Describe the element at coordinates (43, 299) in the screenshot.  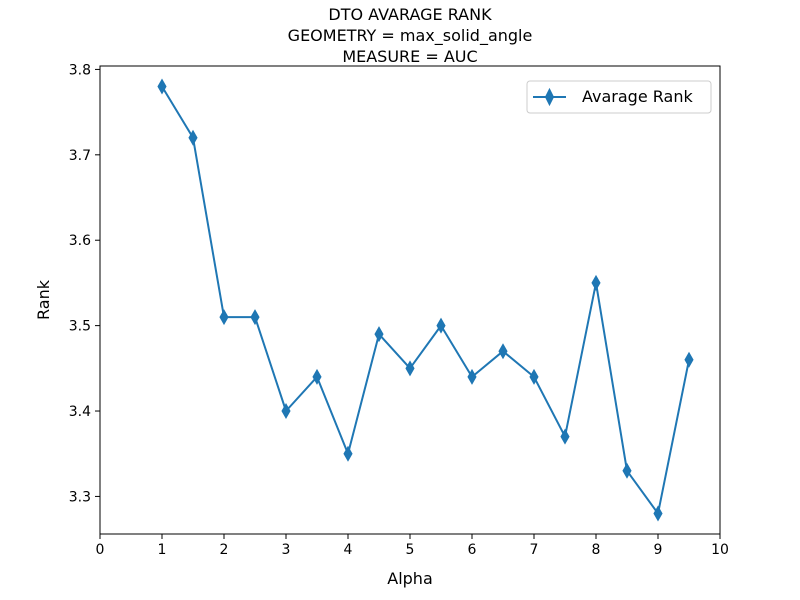
I see `y-axis-label: Rank` at that location.